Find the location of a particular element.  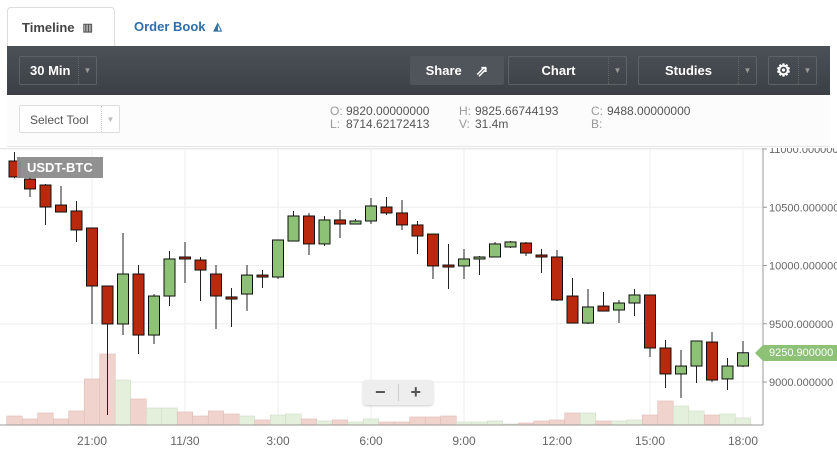

close-value: 9488.00000000 is located at coordinates (649, 111).